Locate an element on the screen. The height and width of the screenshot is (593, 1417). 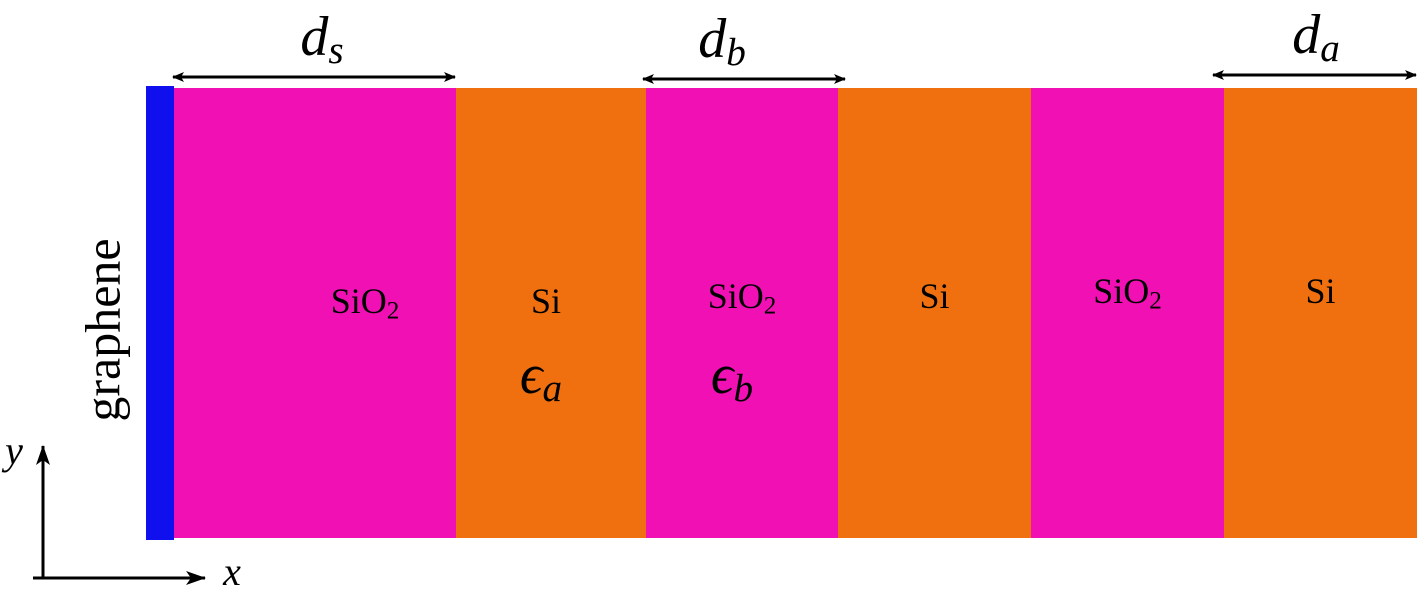
permittivity-label: ϵb is located at coordinates (732, 377).